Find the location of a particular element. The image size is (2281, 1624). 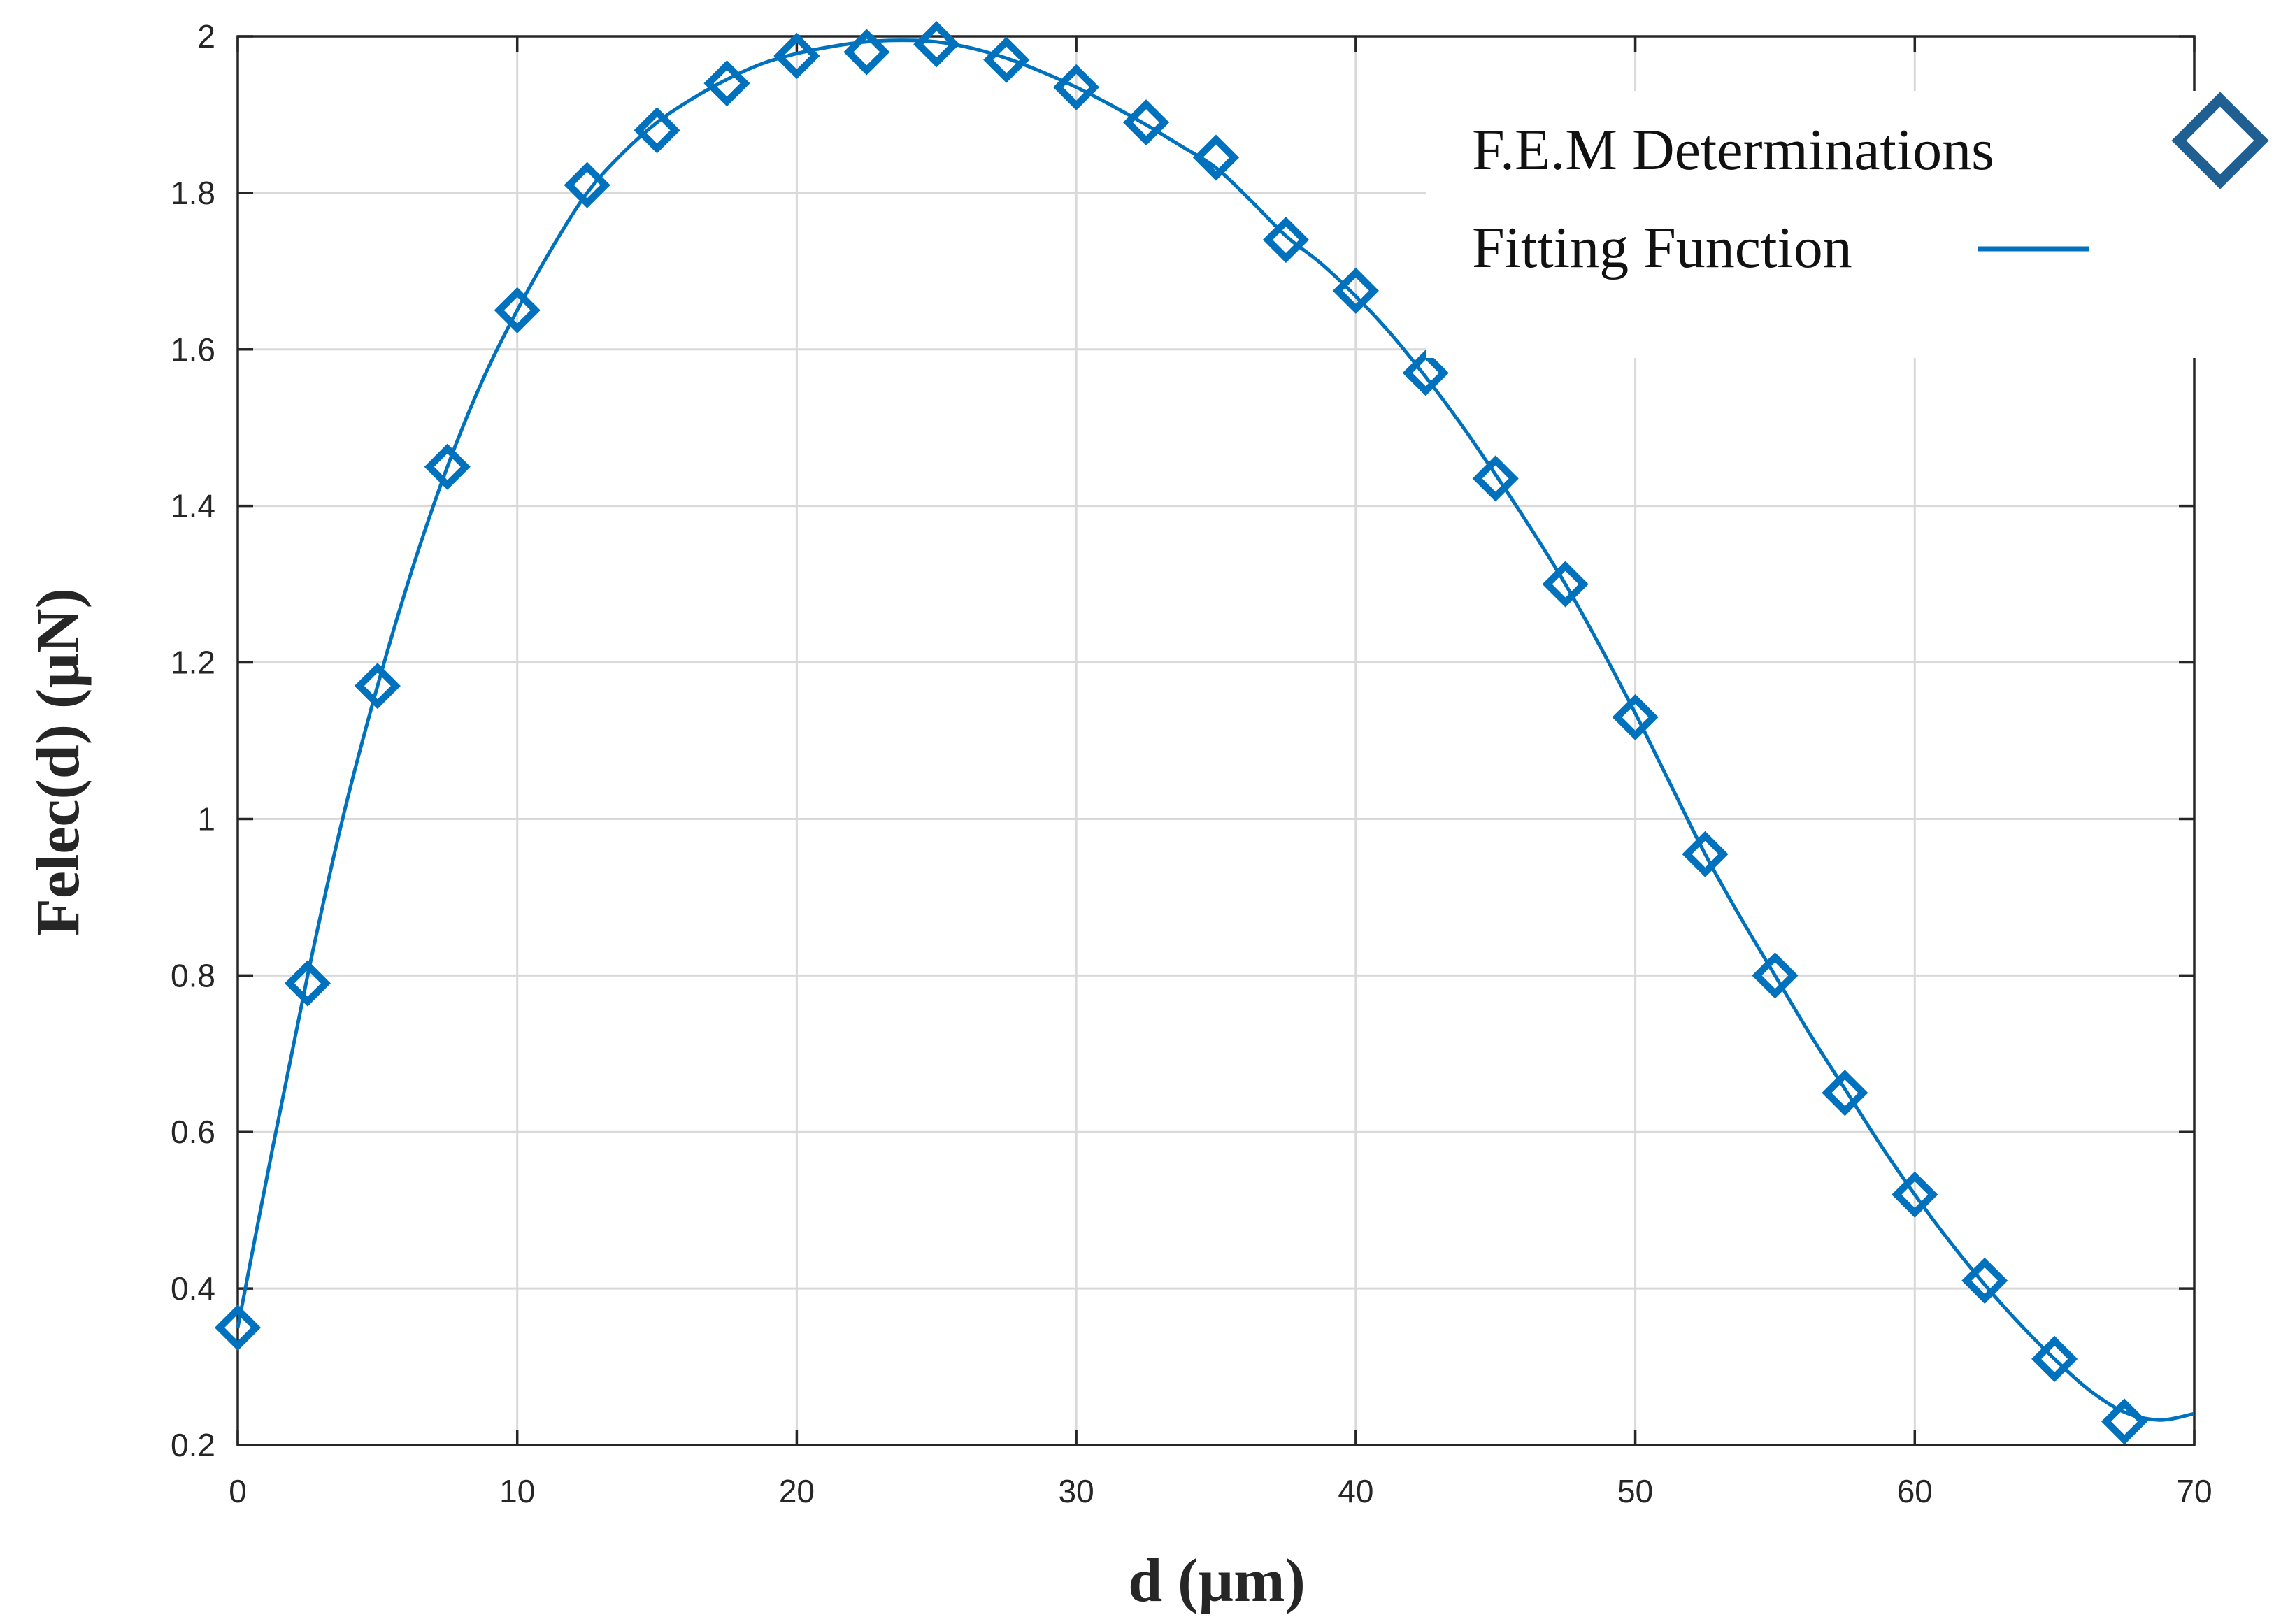

x-axis-title: d (µm) is located at coordinates (1217, 1581).